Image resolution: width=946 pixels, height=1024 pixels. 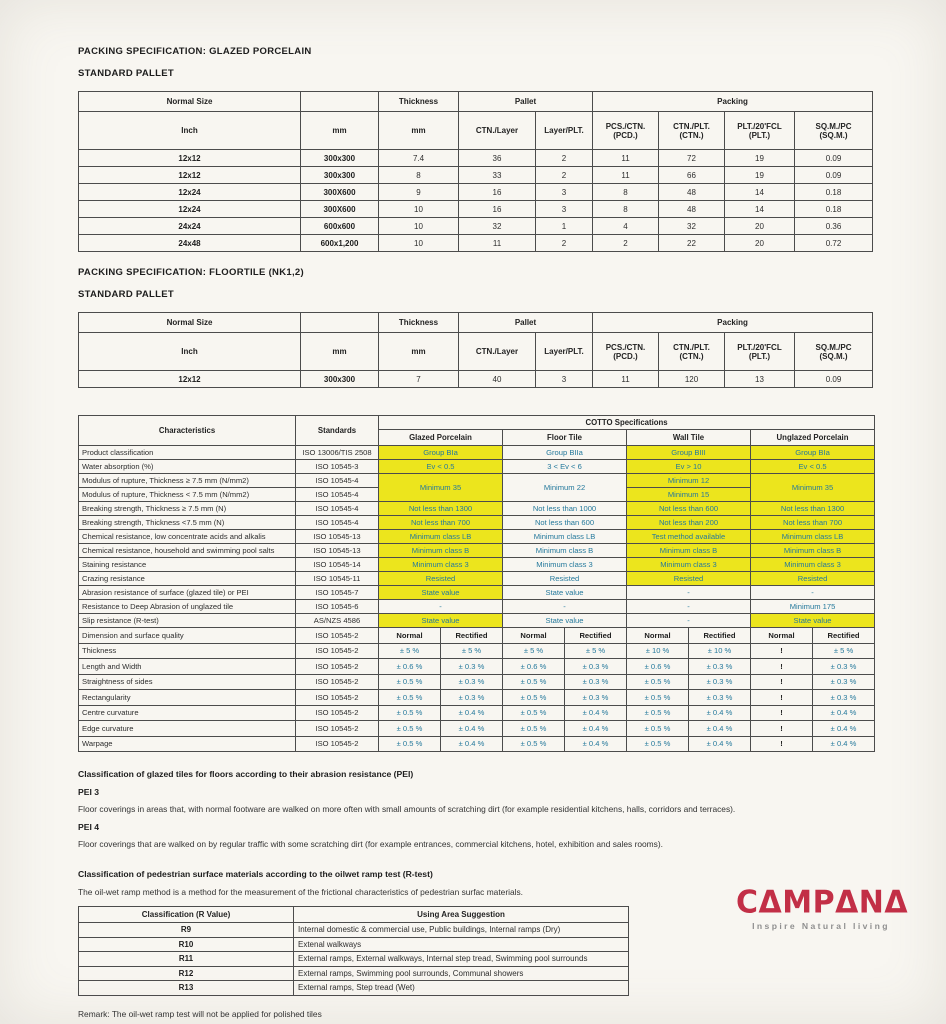 I want to click on table-cell: 0.72, so click(x=833, y=243).